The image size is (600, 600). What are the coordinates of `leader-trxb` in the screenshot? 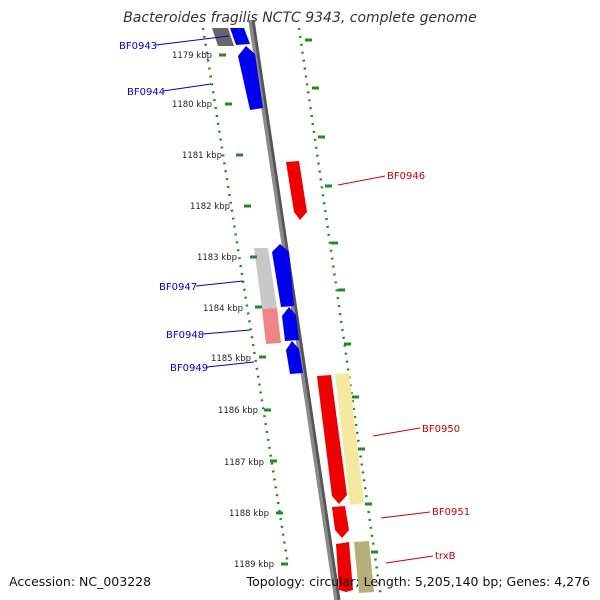 It's located at (409, 559).